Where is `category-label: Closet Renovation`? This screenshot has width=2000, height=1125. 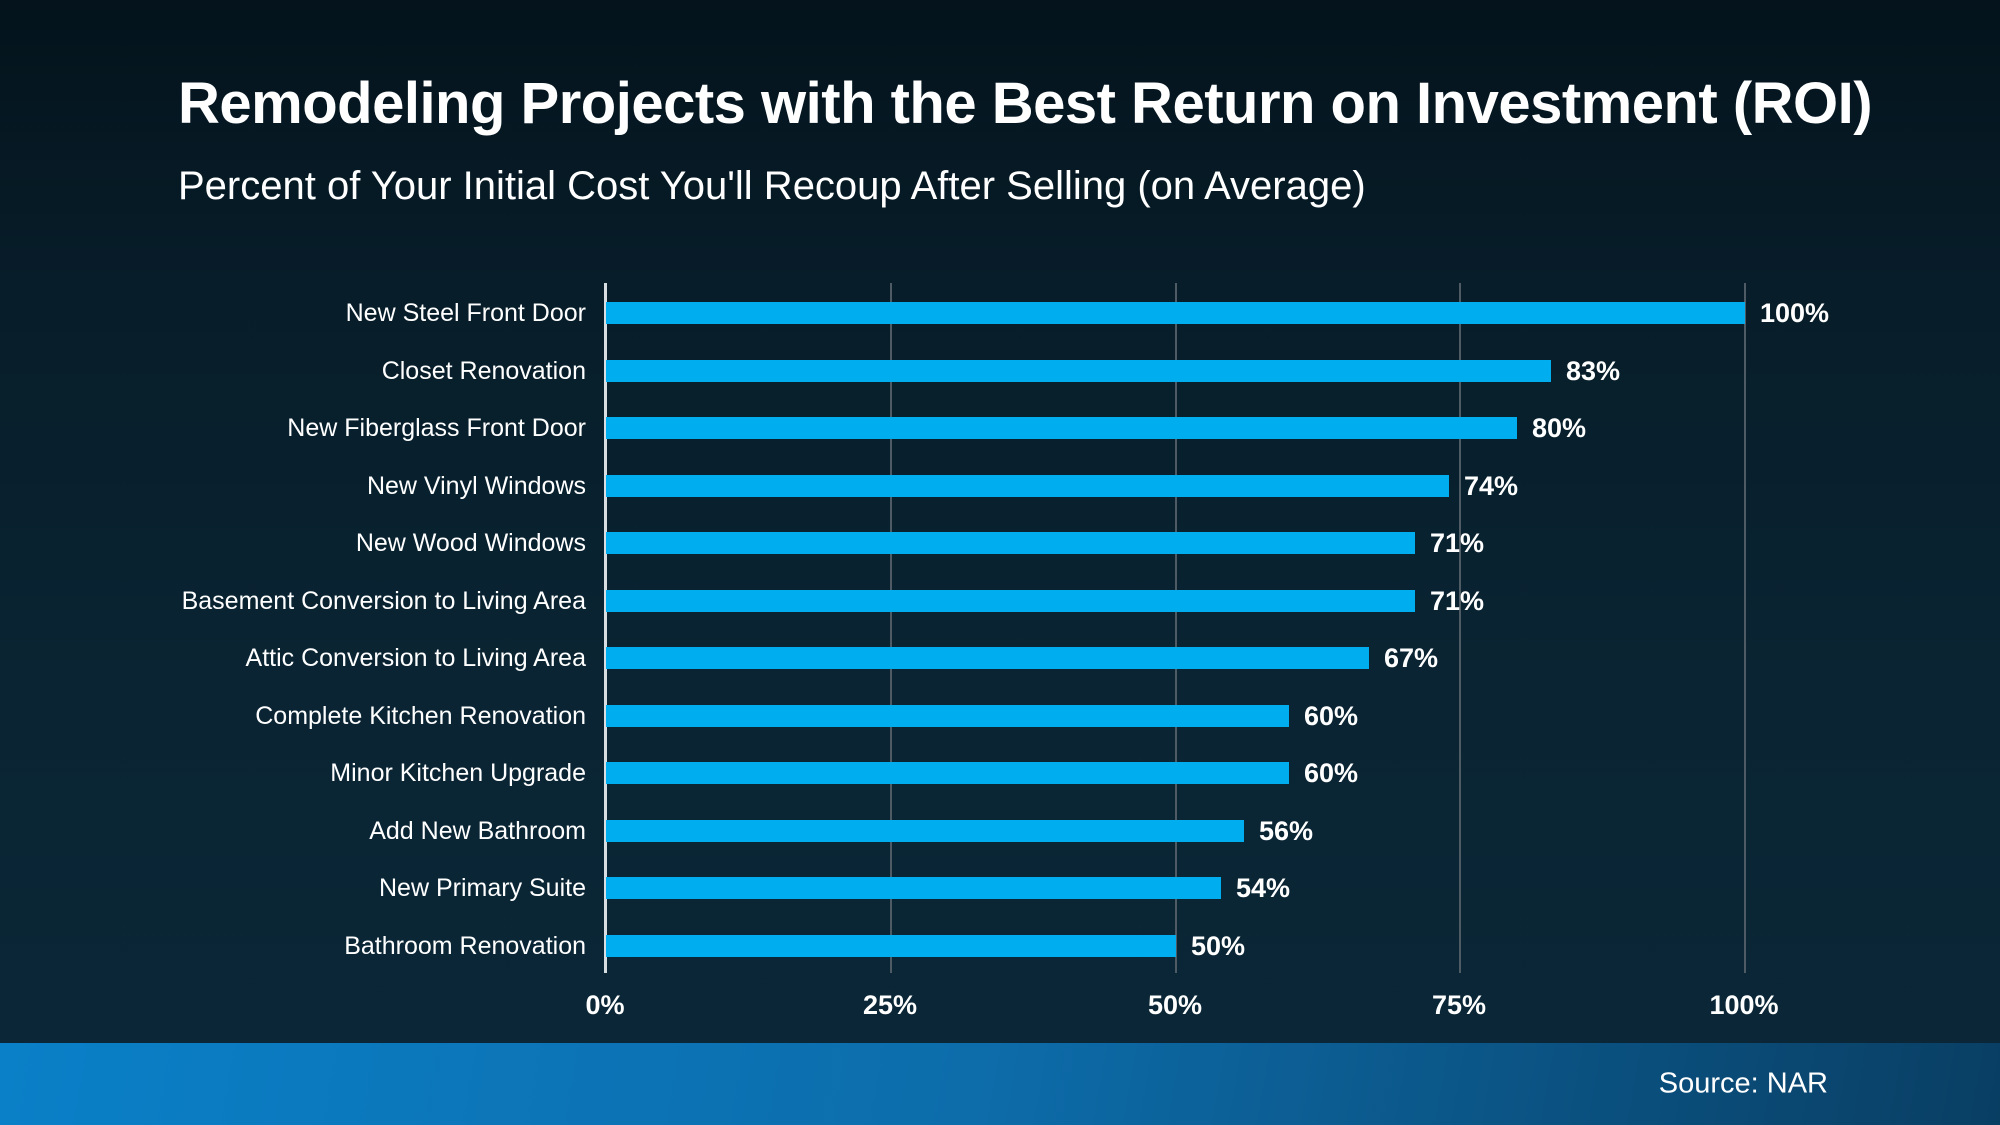
category-label: Closet Renovation is located at coordinates (483, 371).